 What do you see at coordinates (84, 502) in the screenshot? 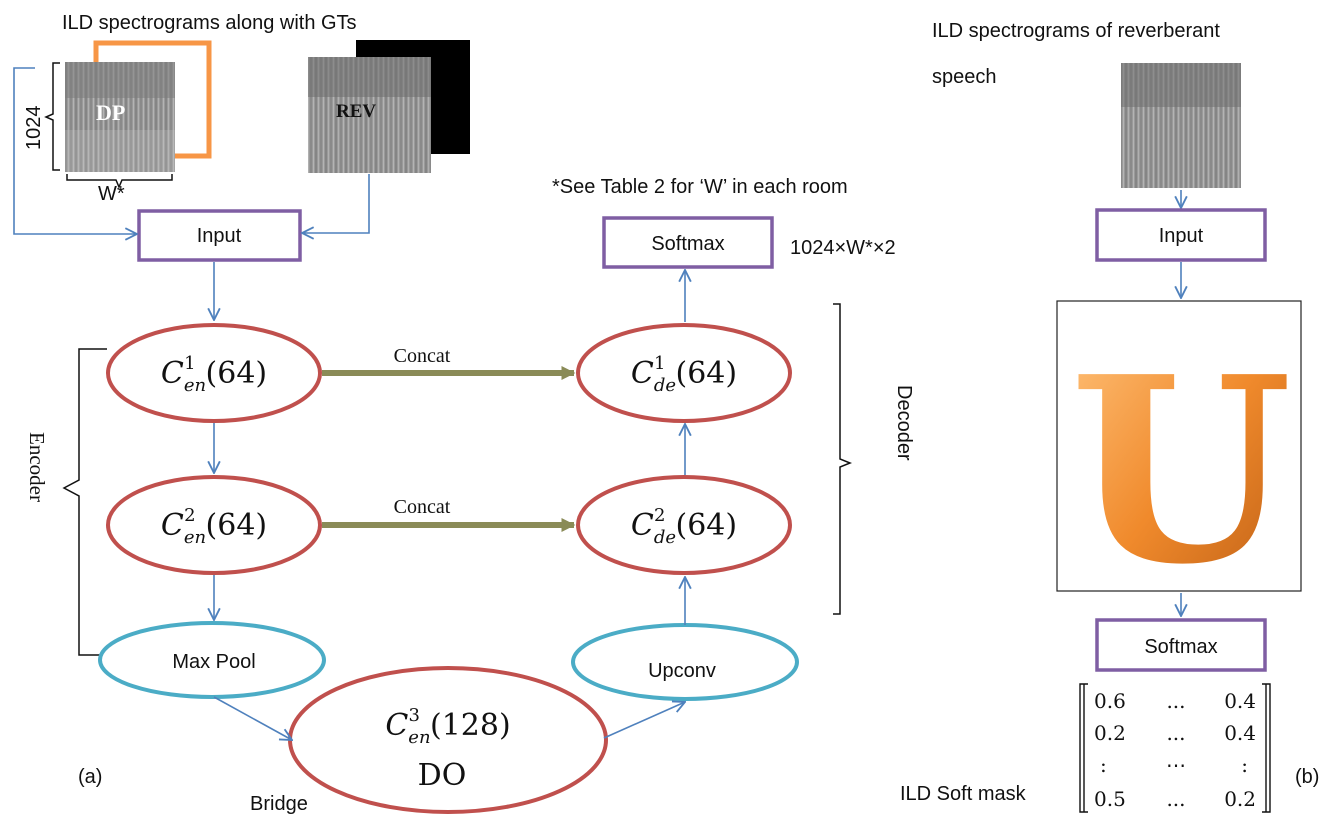
I see `encoder-bracket` at bounding box center [84, 502].